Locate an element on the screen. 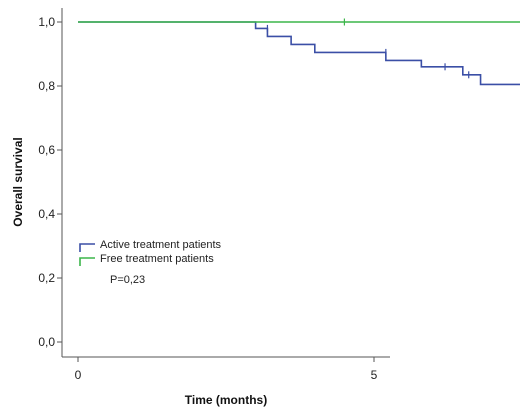  y-tick-label: 1,0 is located at coordinates (46, 22).